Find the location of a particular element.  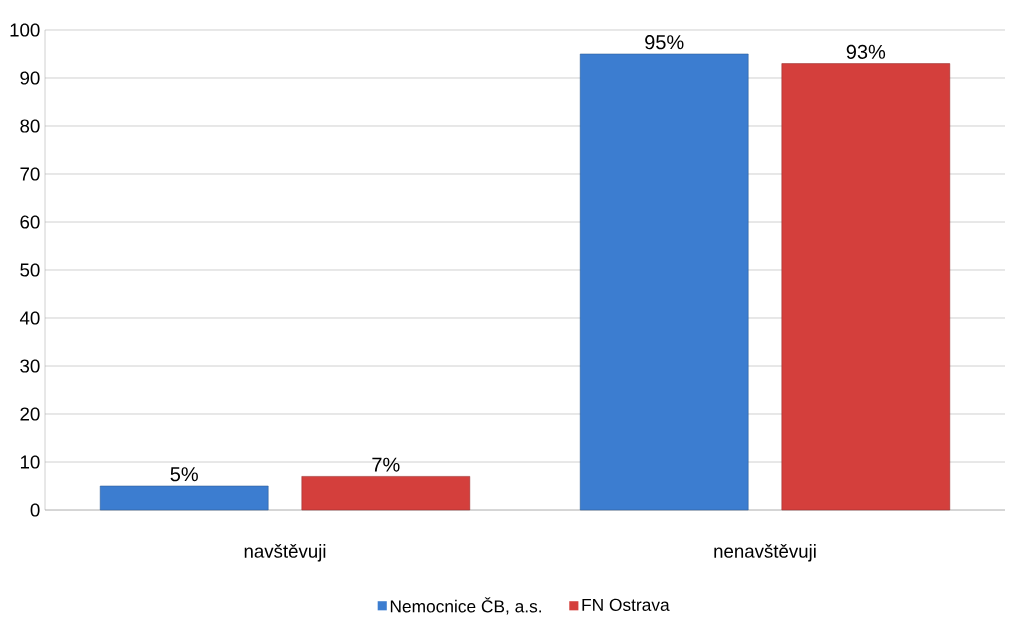

y-tick-label: 90 is located at coordinates (30, 78).